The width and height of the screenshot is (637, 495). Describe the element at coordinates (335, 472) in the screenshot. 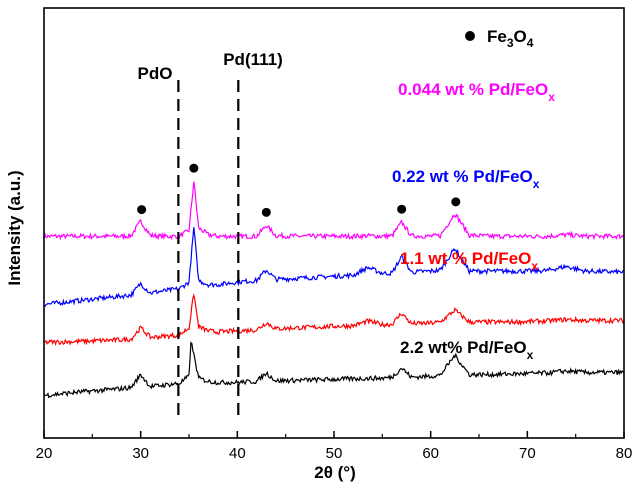

I see `x-axis-title: 2θ (°)` at that location.